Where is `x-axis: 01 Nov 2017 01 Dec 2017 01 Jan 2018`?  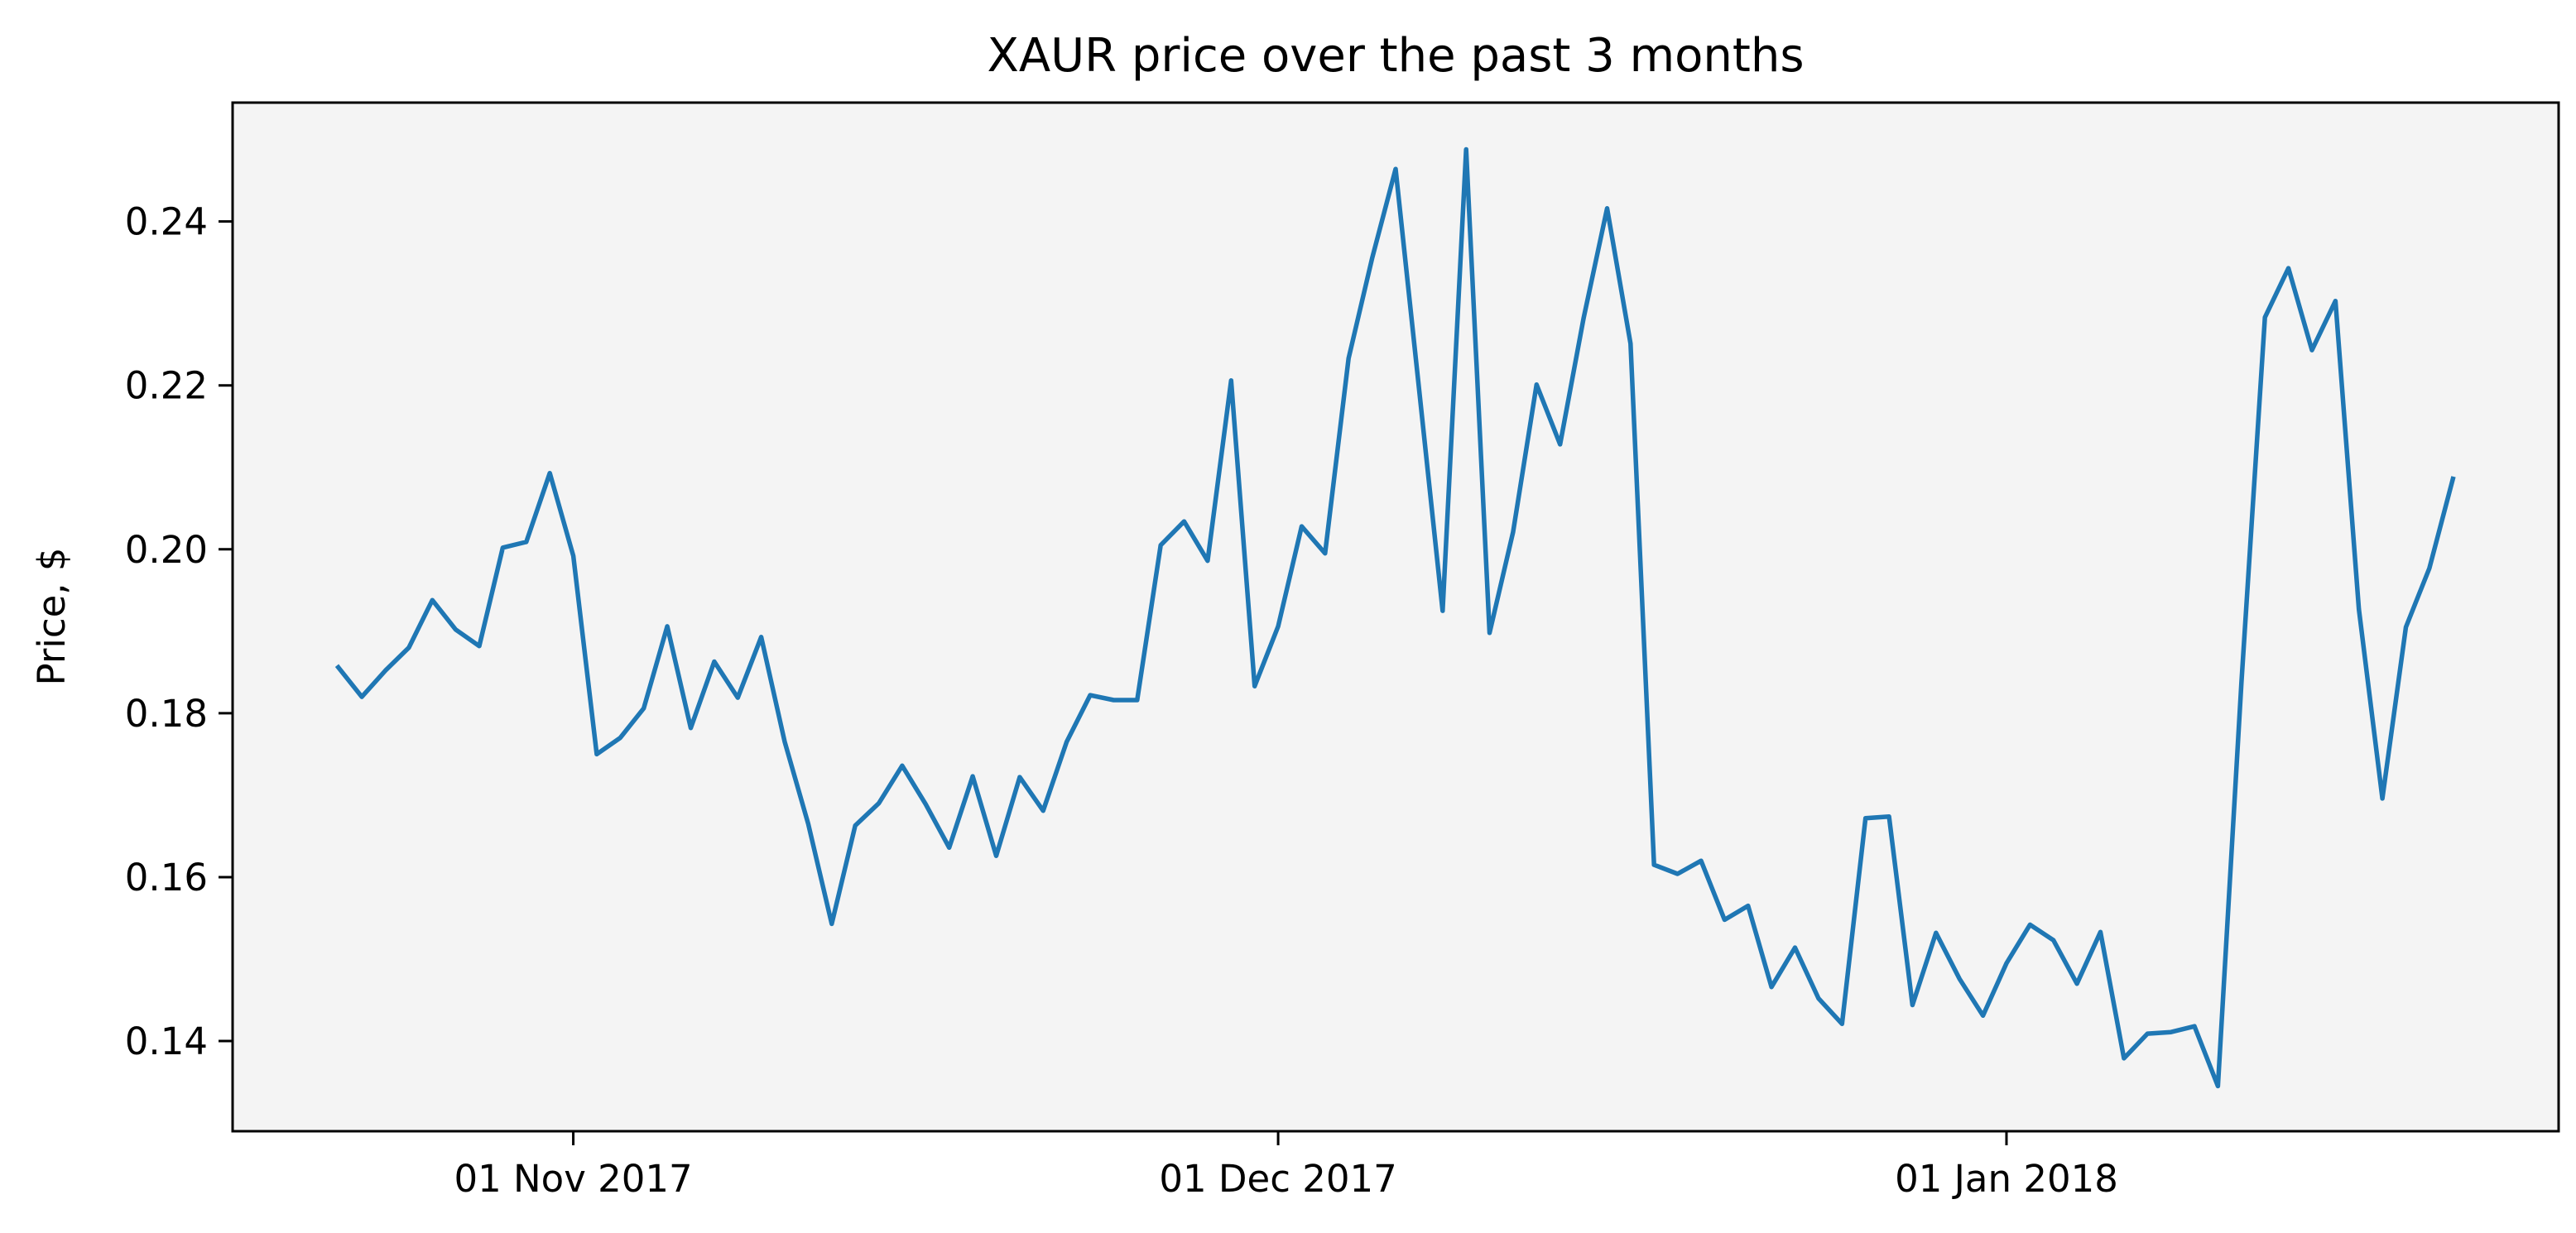
x-axis: 01 Nov 2017 01 Dec 2017 01 Jan 2018 is located at coordinates (1286, 1166).